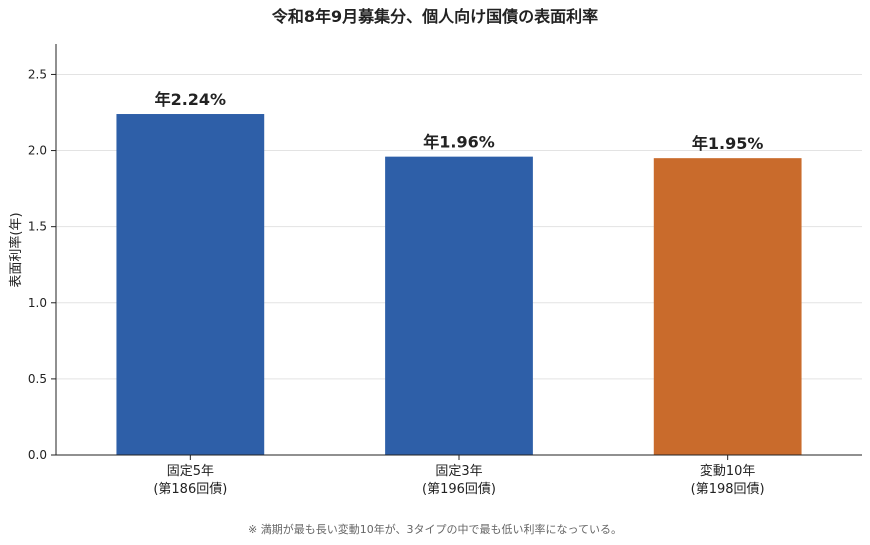 The height and width of the screenshot is (545, 870). What do you see at coordinates (728, 471) in the screenshot?
I see `x-category-label: 変動10年` at bounding box center [728, 471].